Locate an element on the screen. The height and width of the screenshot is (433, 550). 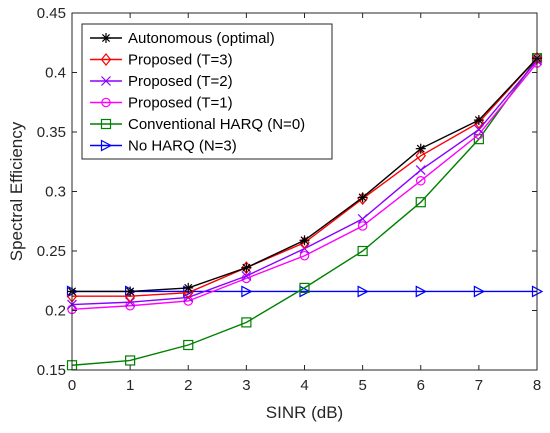
legend-item: No HARQ (N=3) is located at coordinates (163, 146).